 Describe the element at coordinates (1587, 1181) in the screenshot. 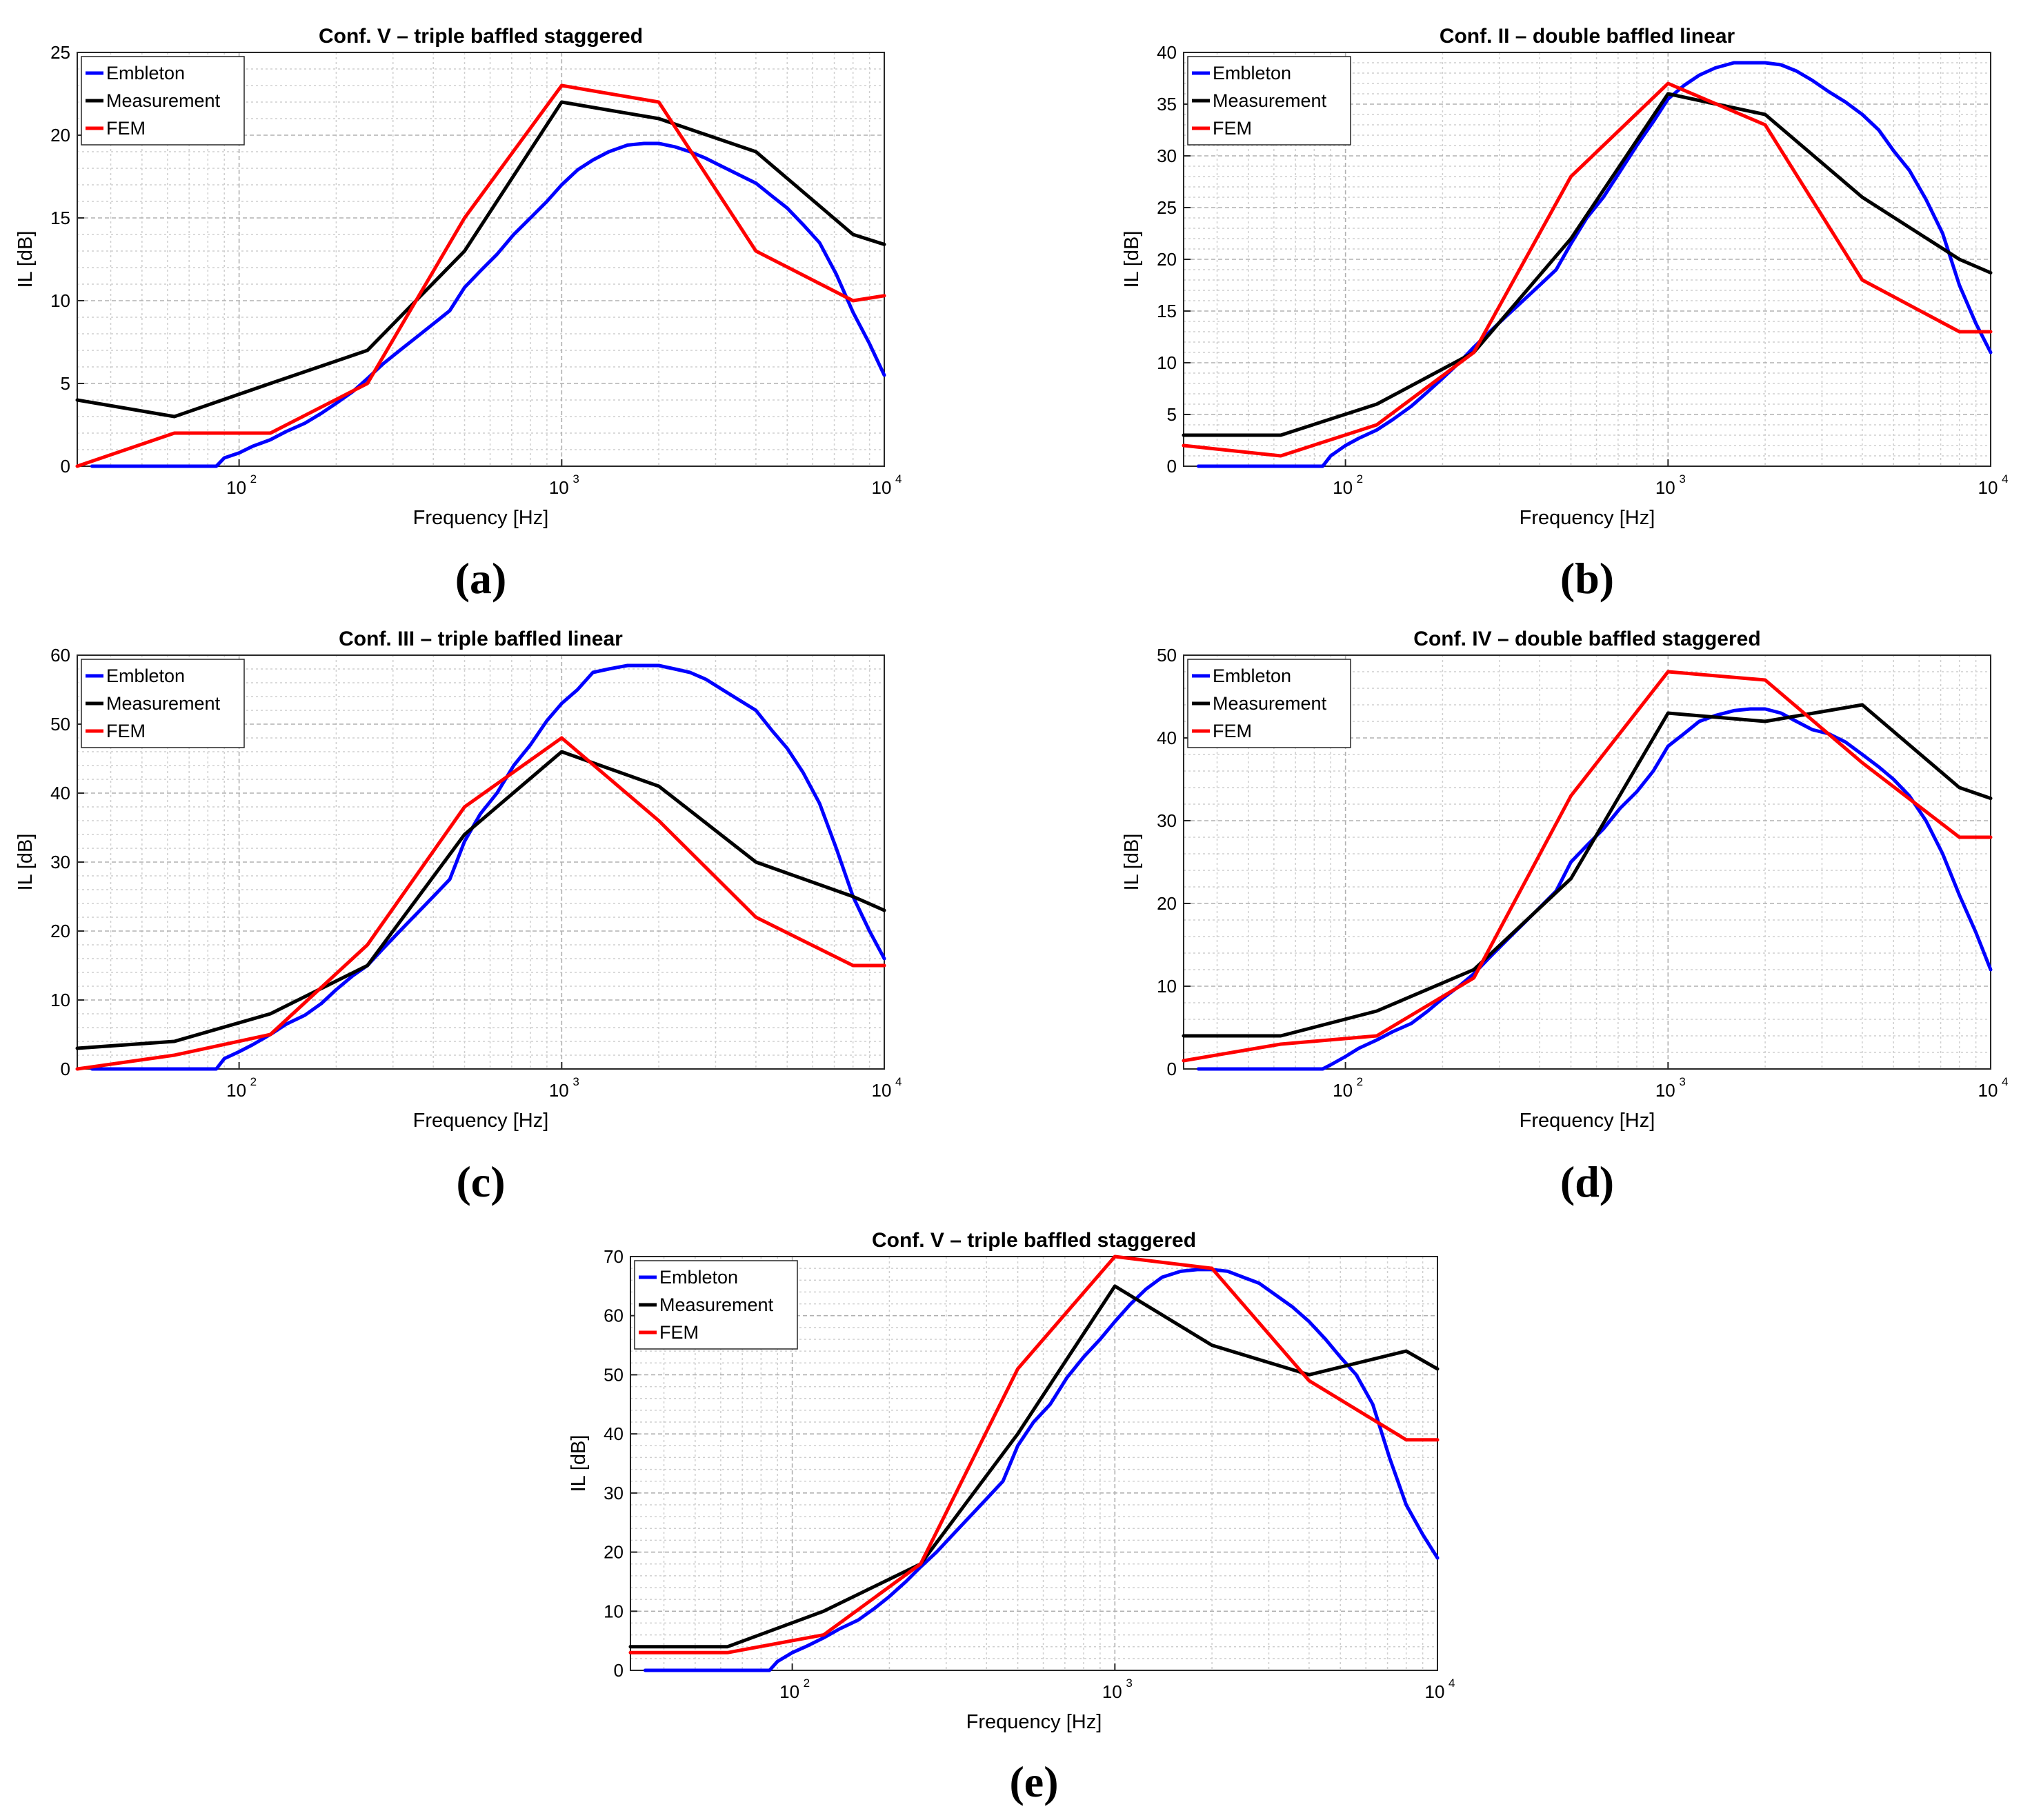

I see `panel-label: (d)` at that location.